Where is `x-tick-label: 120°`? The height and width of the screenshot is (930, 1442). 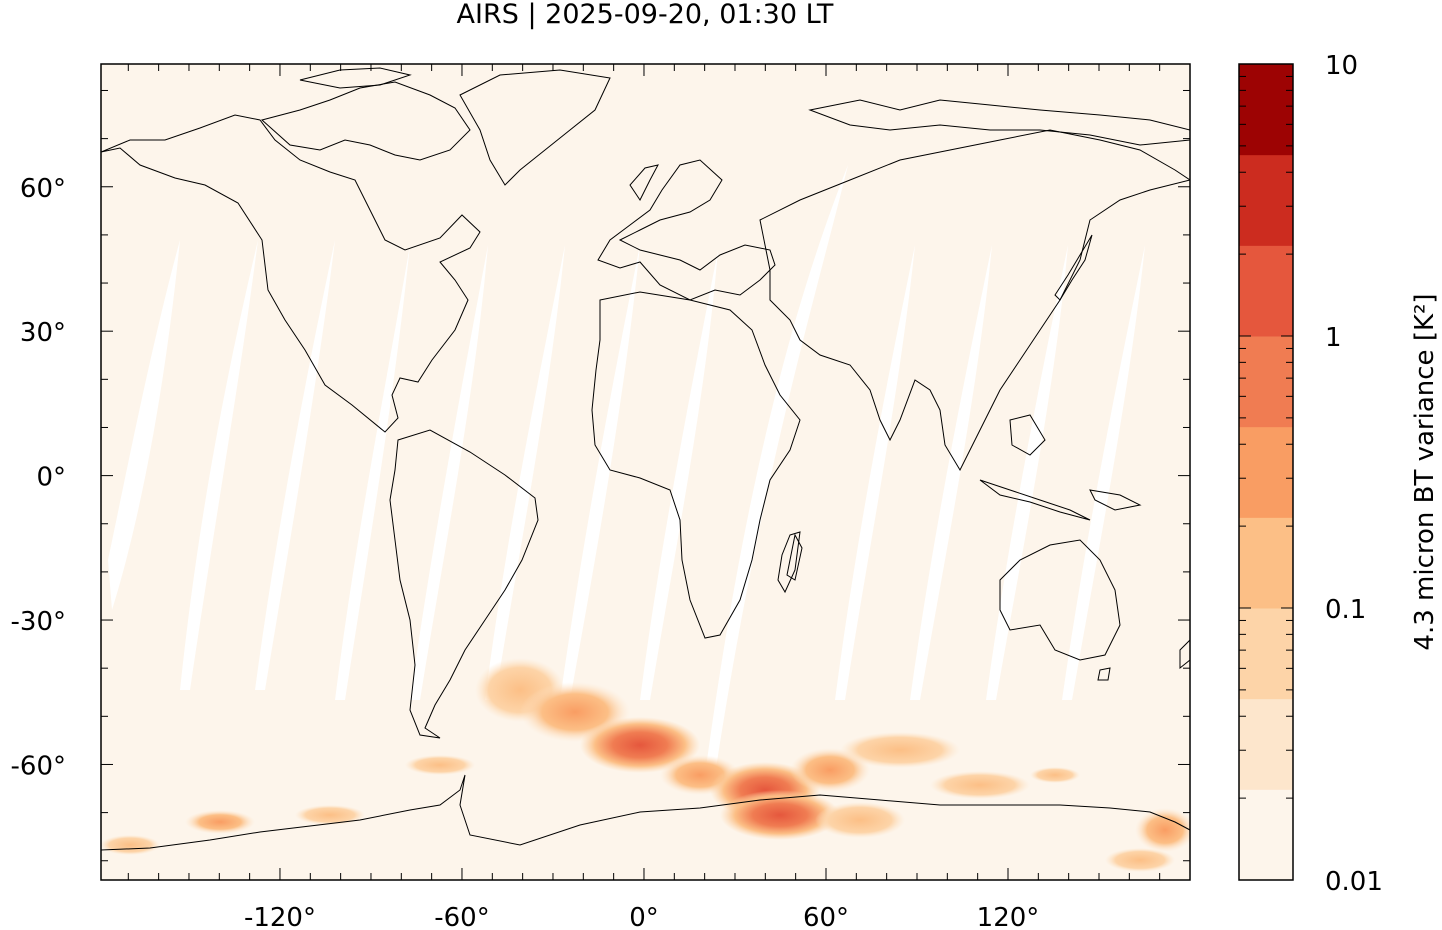 x-tick-label: 120° is located at coordinates (1008, 916).